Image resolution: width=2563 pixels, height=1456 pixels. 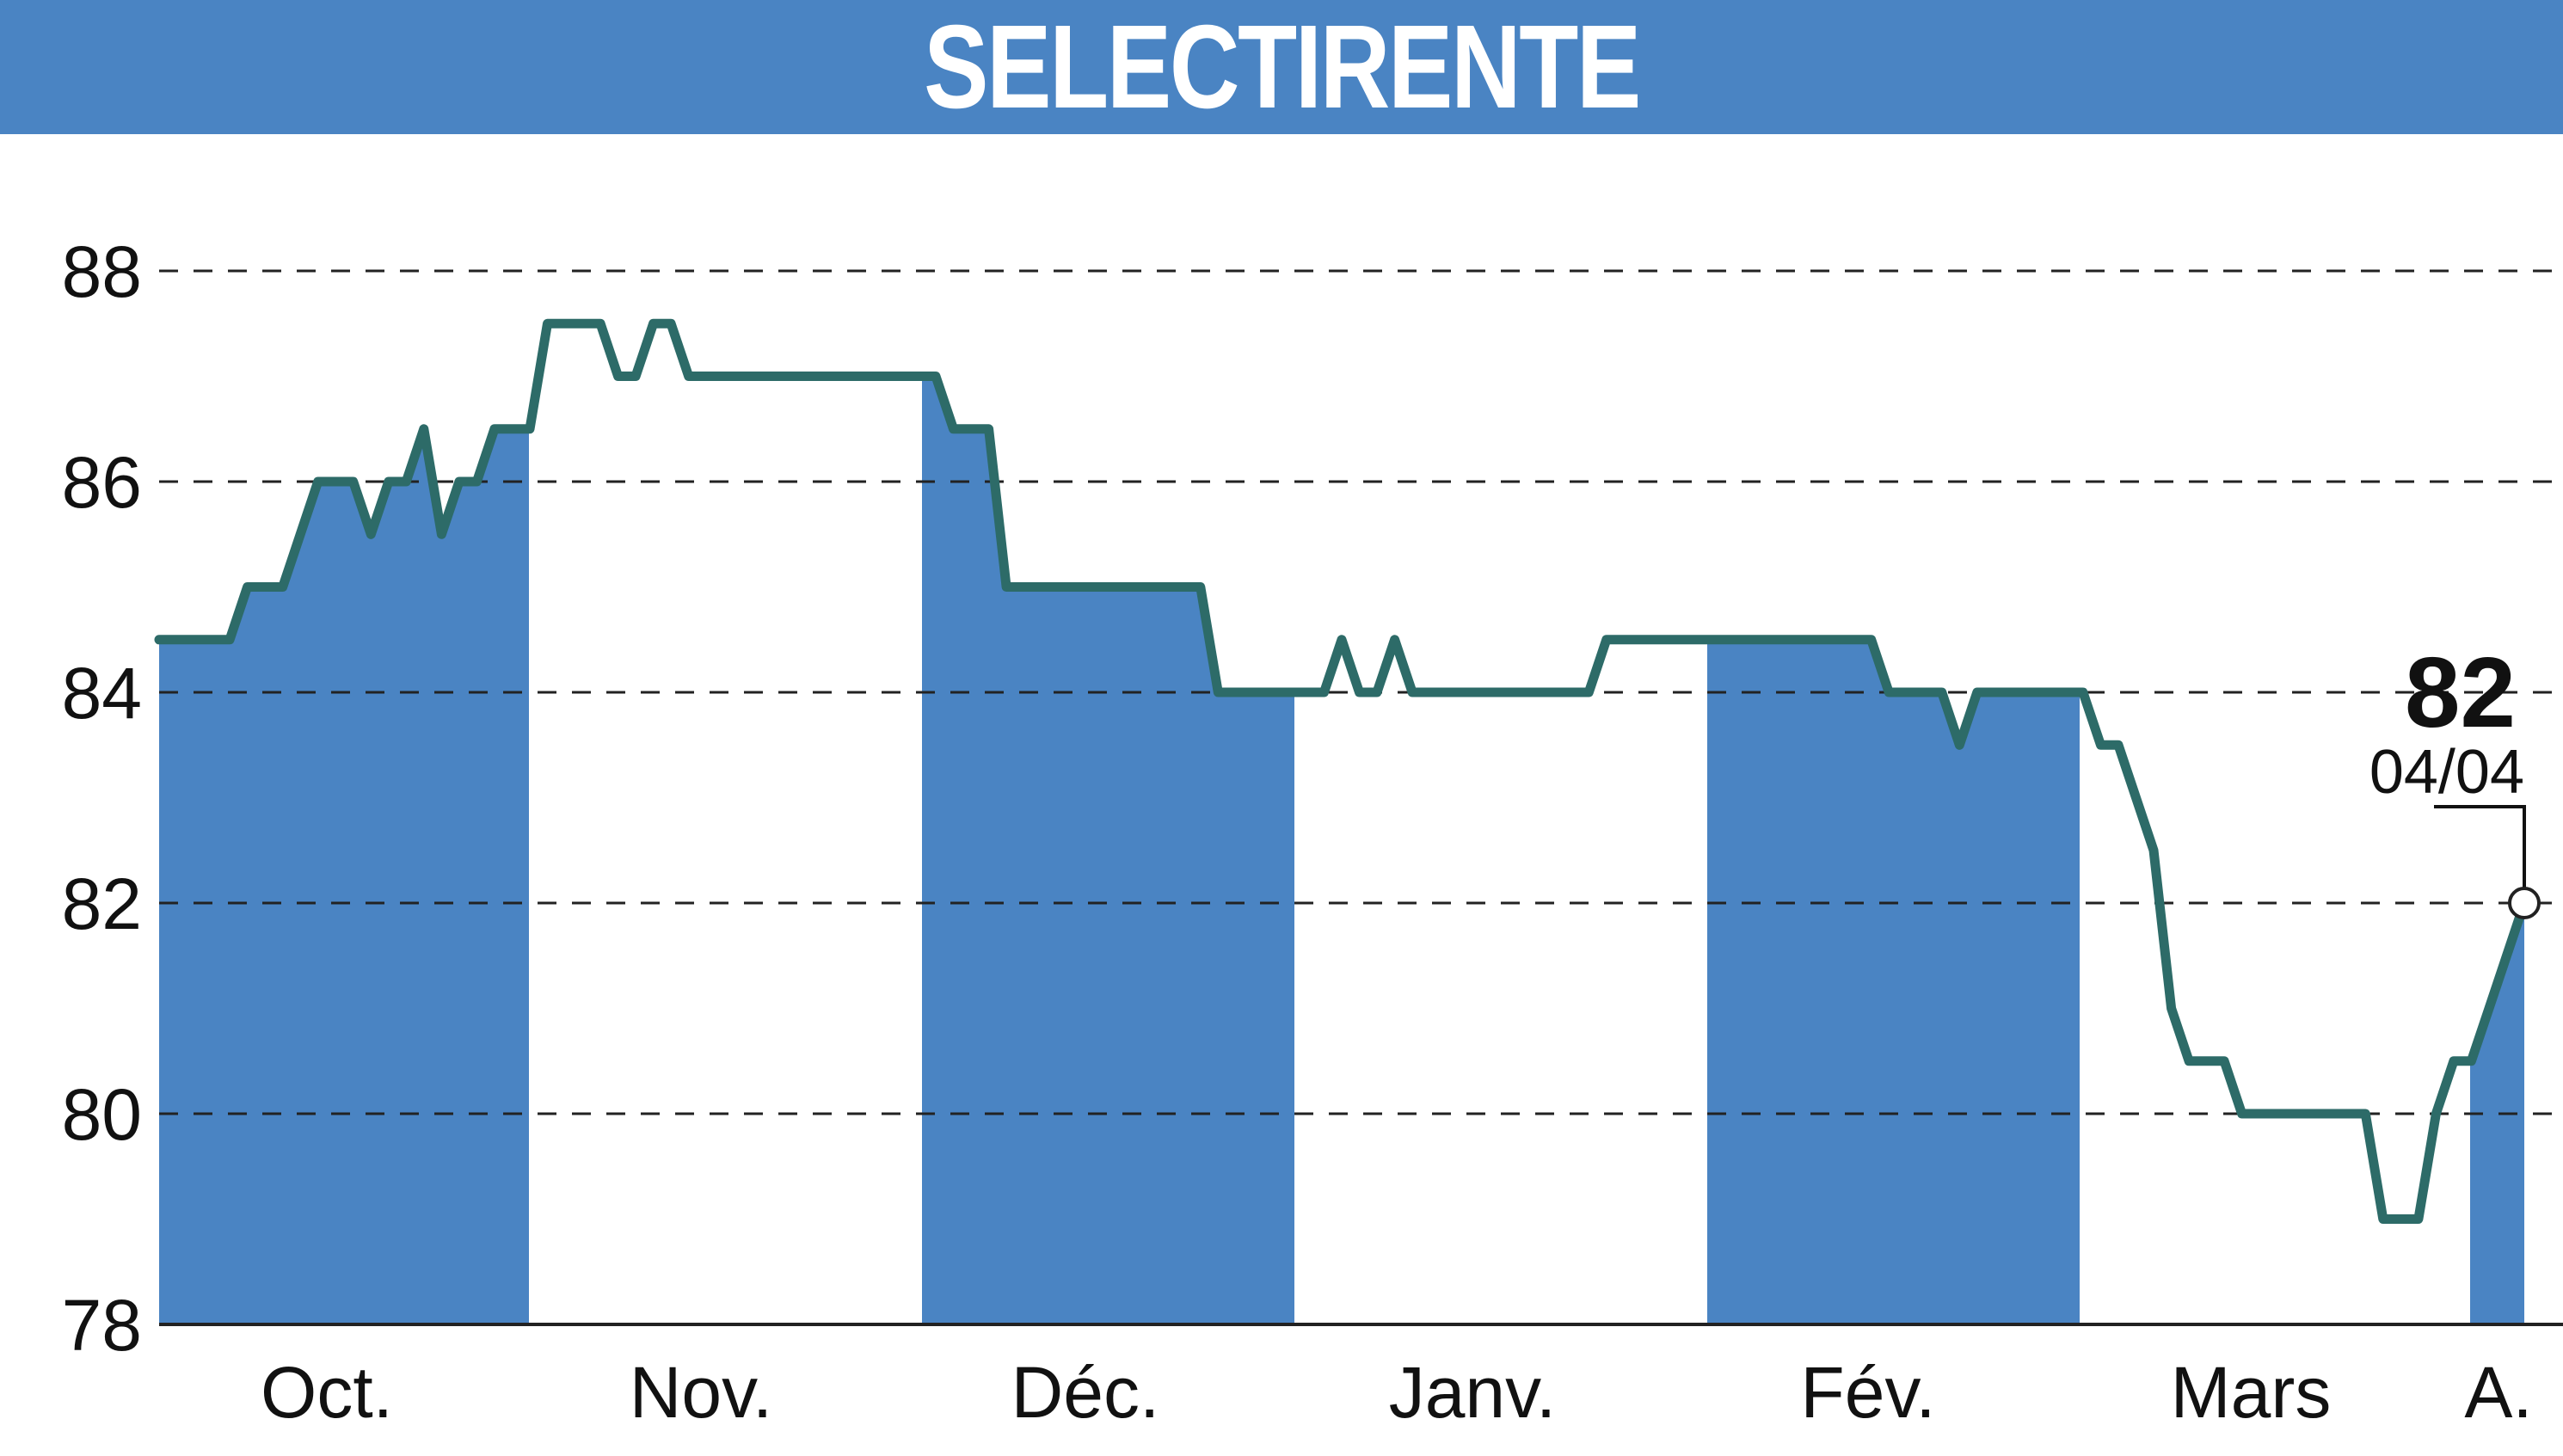 What do you see at coordinates (701, 1393) in the screenshot?
I see `x-tick-label: Nov.` at bounding box center [701, 1393].